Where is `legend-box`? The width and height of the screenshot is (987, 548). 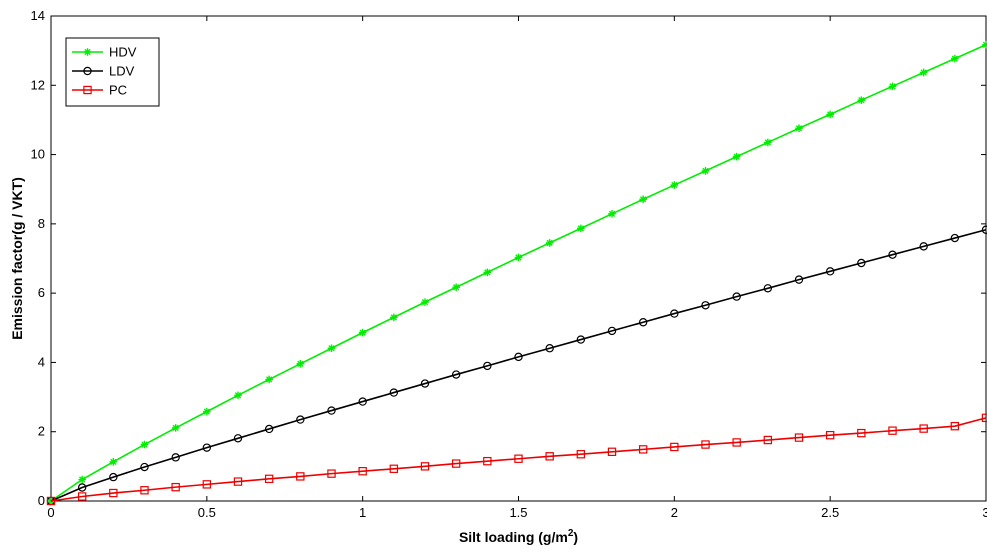 legend-box is located at coordinates (112, 72).